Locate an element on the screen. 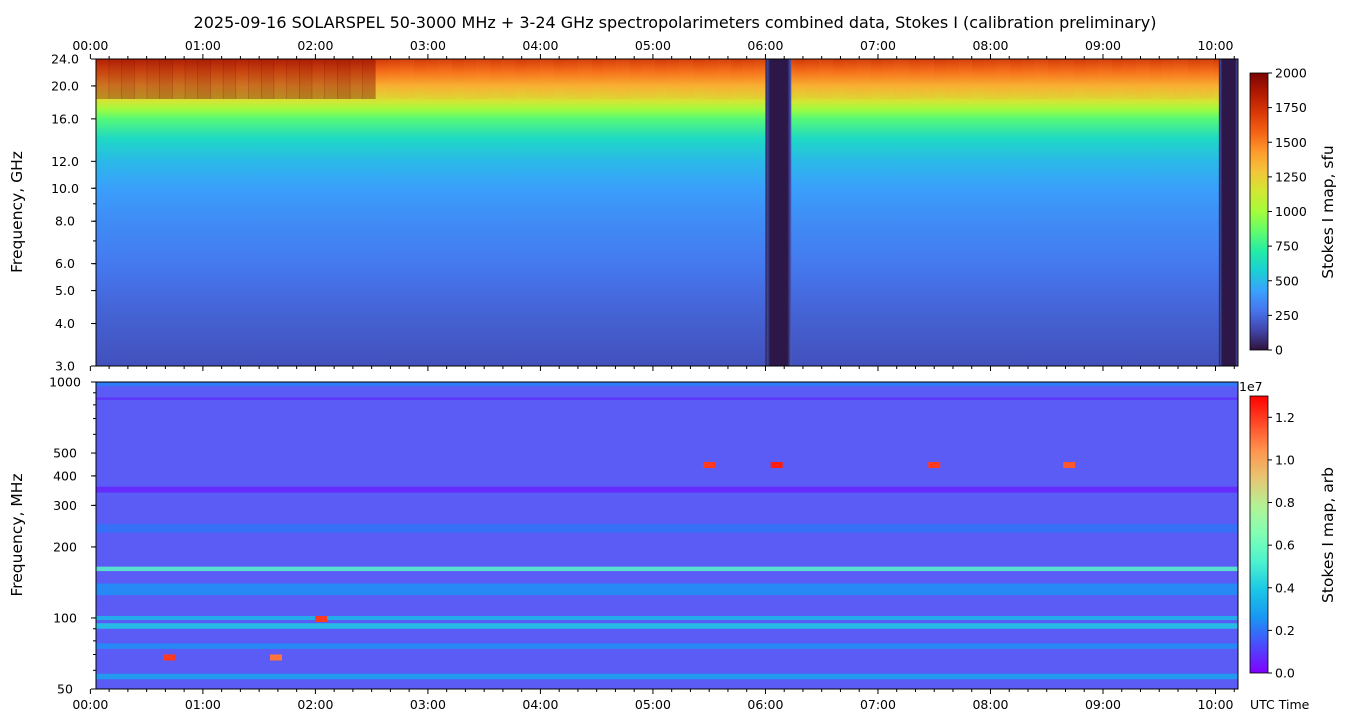 This screenshot has height=725, width=1350. x-tick-label: 00:00 is located at coordinates (90, 45).